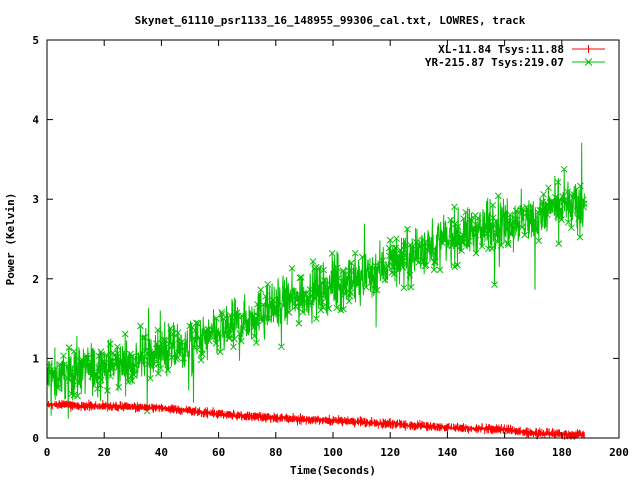 Image resolution: width=640 pixels, height=480 pixels. What do you see at coordinates (501, 49) in the screenshot?
I see `legend-label-xl: XL-11.84 Tsys:11.88` at bounding box center [501, 49].